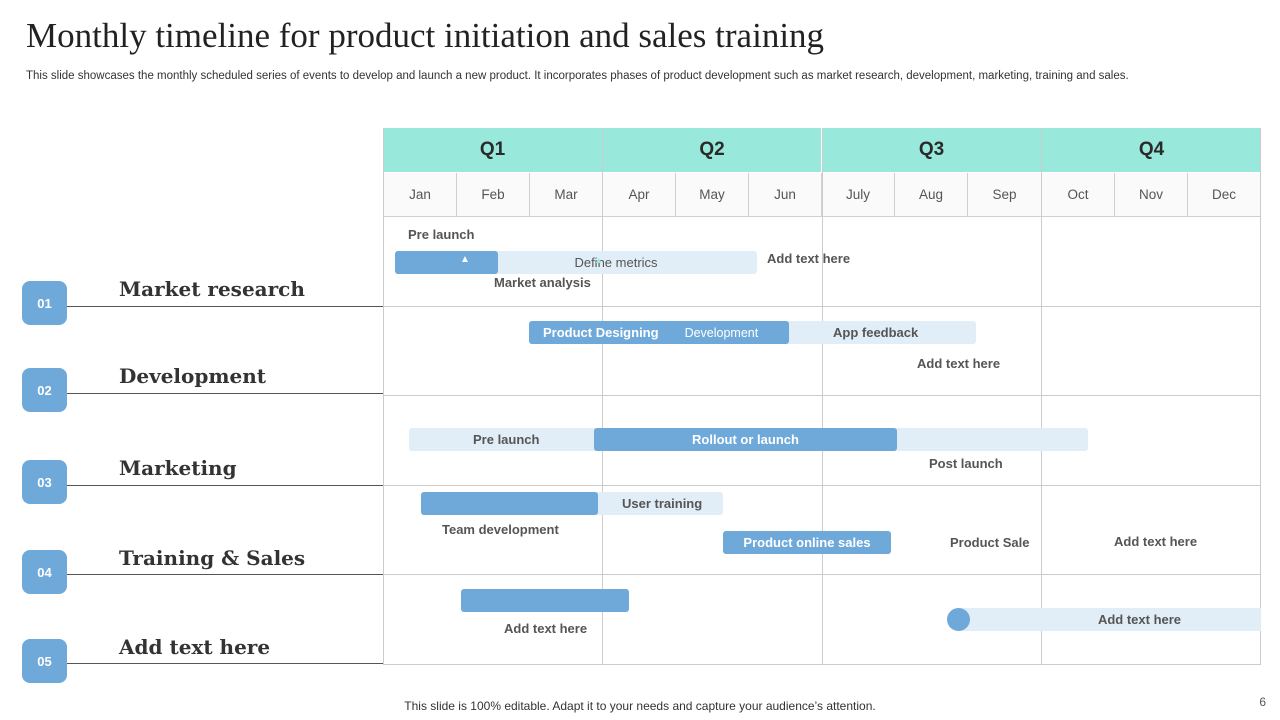 This screenshot has height=720, width=1280. I want to click on row-label-market-research: Market research, so click(212, 289).